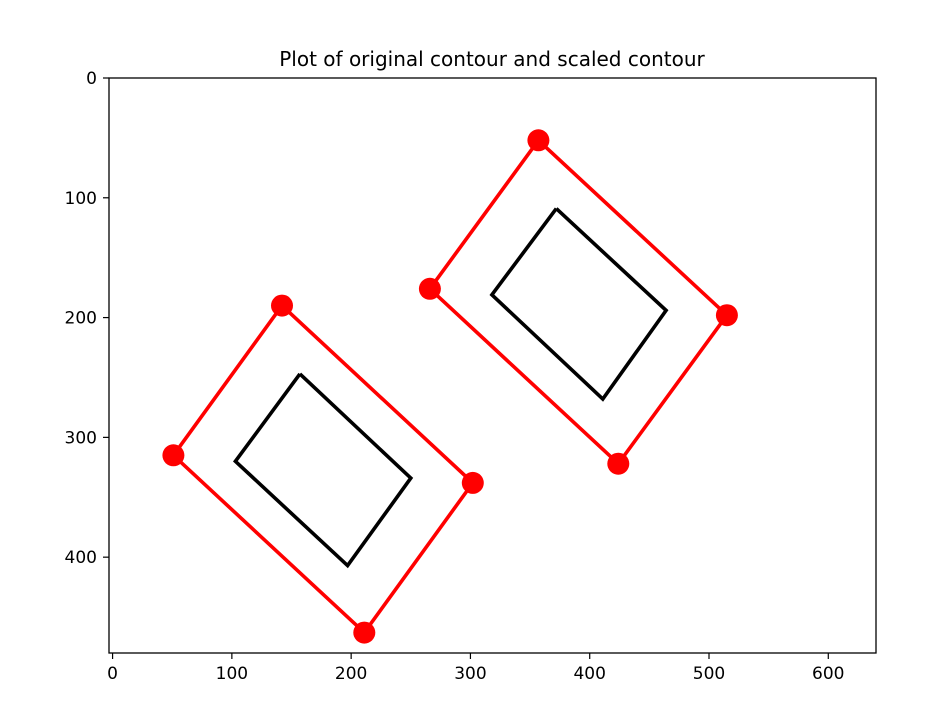  What do you see at coordinates (709, 674) in the screenshot?
I see `x-tick-label: 500` at bounding box center [709, 674].